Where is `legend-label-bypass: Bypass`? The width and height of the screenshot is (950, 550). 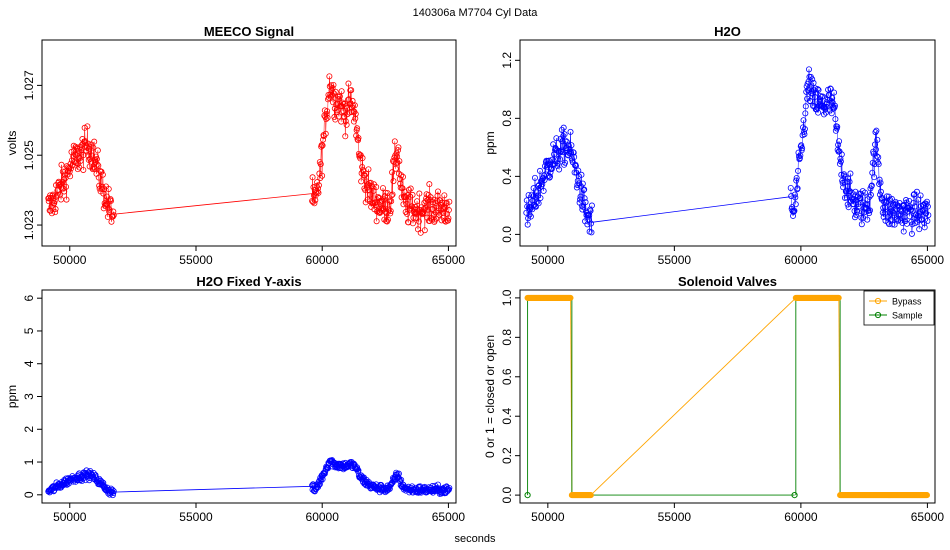
legend-label-bypass: Bypass is located at coordinates (907, 302).